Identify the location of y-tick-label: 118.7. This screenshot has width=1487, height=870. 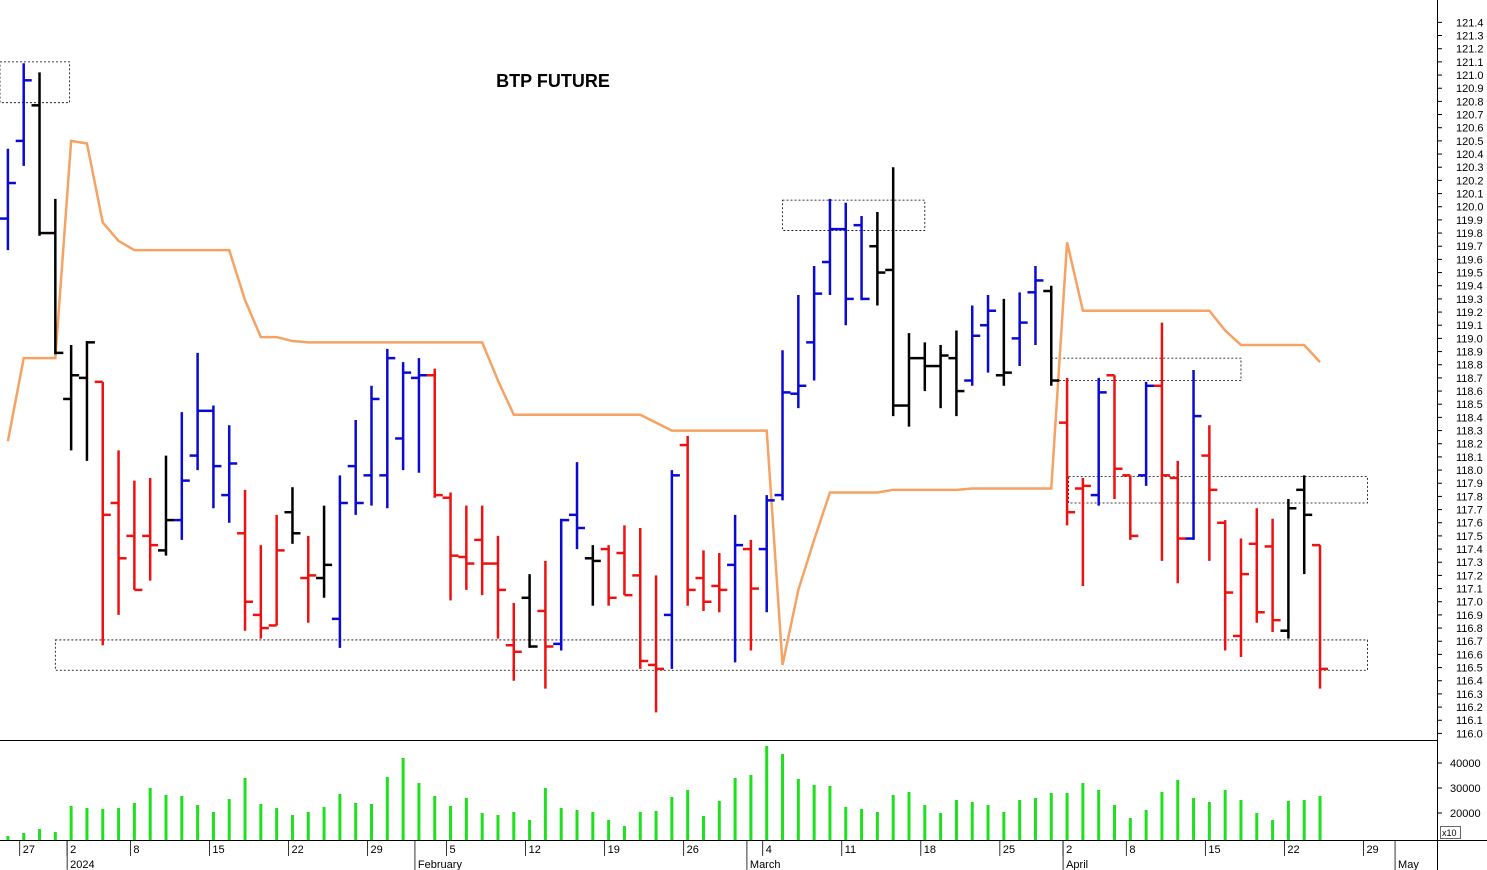
(1469, 379).